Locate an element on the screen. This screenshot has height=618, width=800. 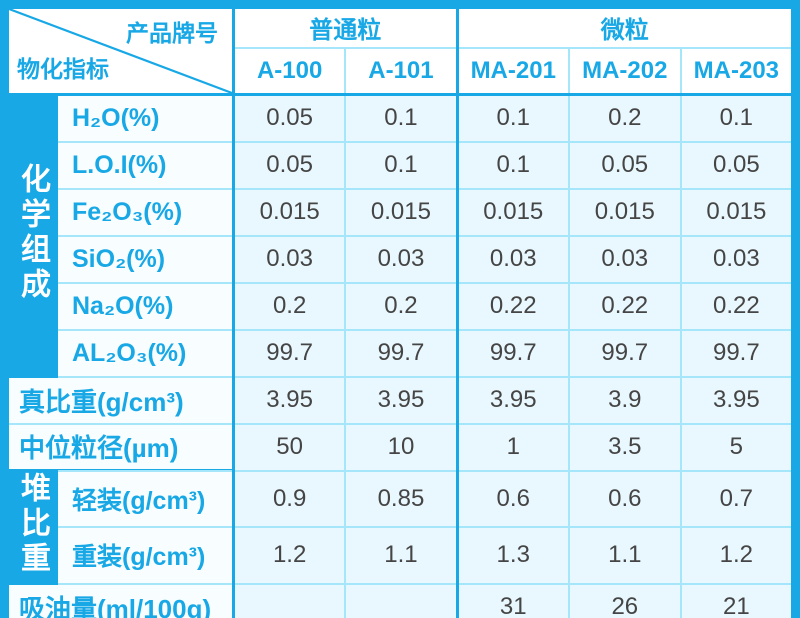
cell-value: 1.3 is located at coordinates (513, 555).